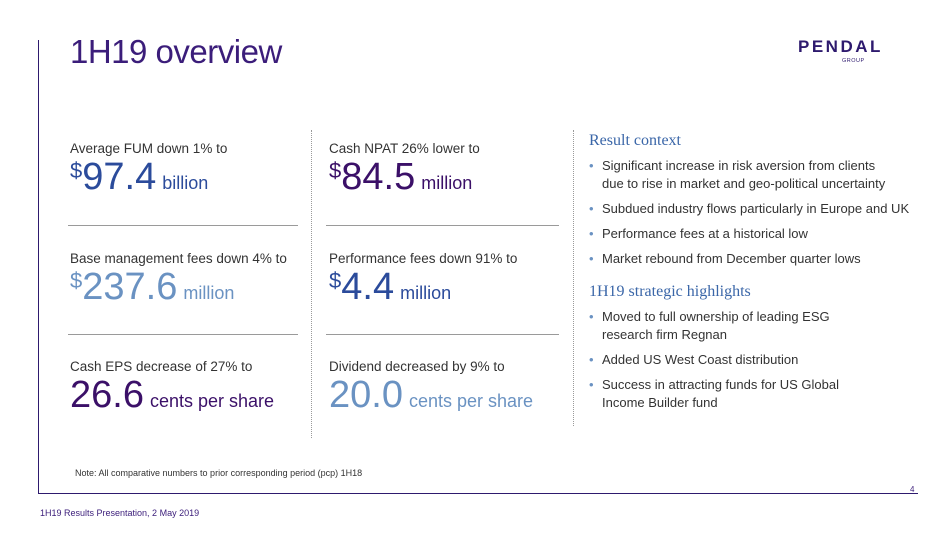  I want to click on metric-value: $84.5 million, so click(449, 177).